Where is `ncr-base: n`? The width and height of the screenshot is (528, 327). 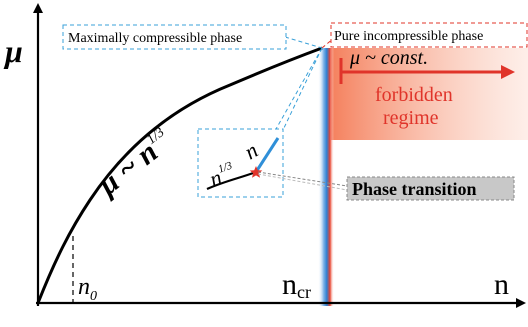 ncr-base: n is located at coordinates (289, 284).